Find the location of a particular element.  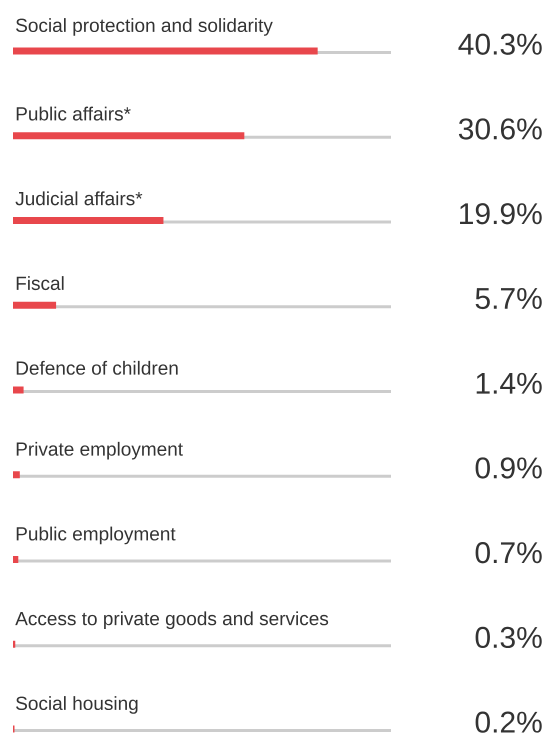

y-tick-label: Social protection and solidarity is located at coordinates (144, 27).